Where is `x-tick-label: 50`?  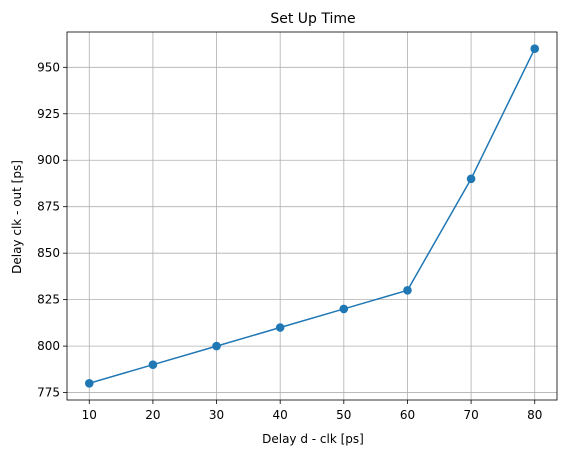
x-tick-label: 50 is located at coordinates (343, 415).